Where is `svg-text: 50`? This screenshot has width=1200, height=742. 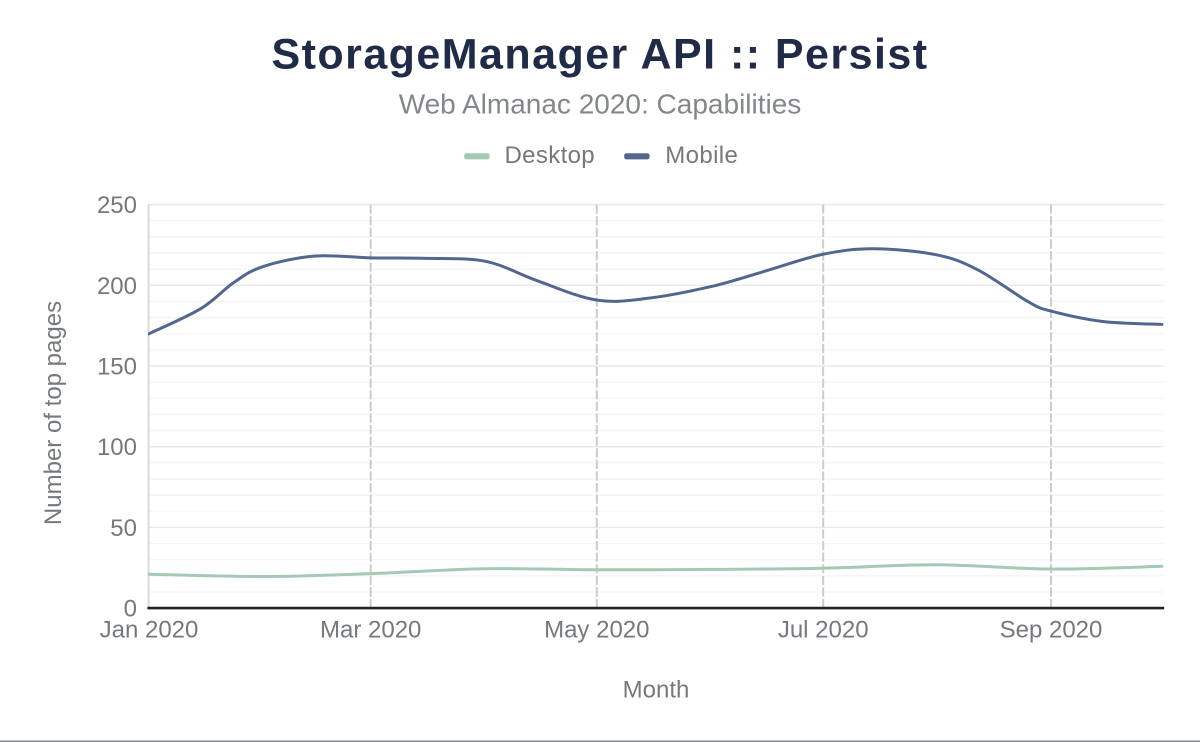
svg-text: 50 is located at coordinates (123, 528).